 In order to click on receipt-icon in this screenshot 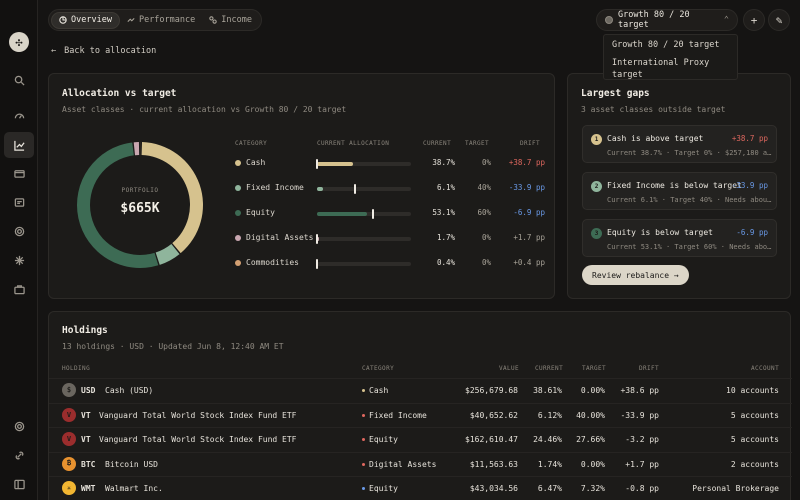, I will do `click(19, 202)`.